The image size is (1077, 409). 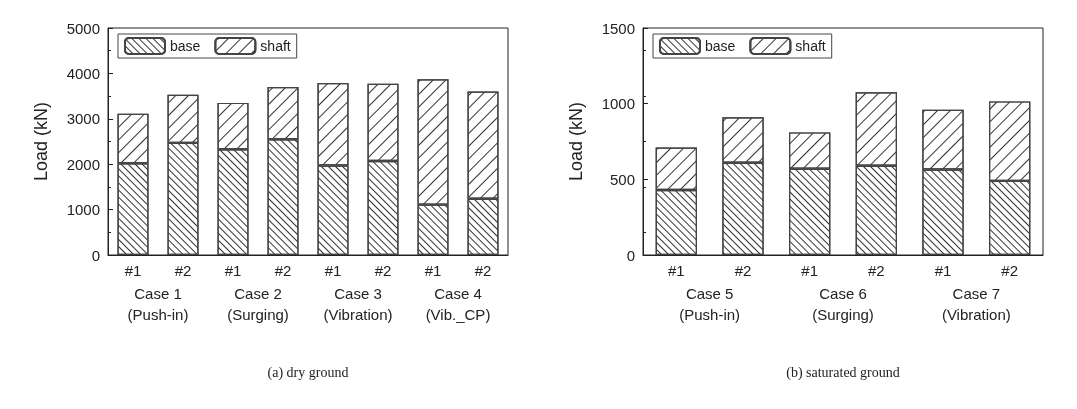 What do you see at coordinates (83, 73) in the screenshot?
I see `y-tick-label: 4000` at bounding box center [83, 73].